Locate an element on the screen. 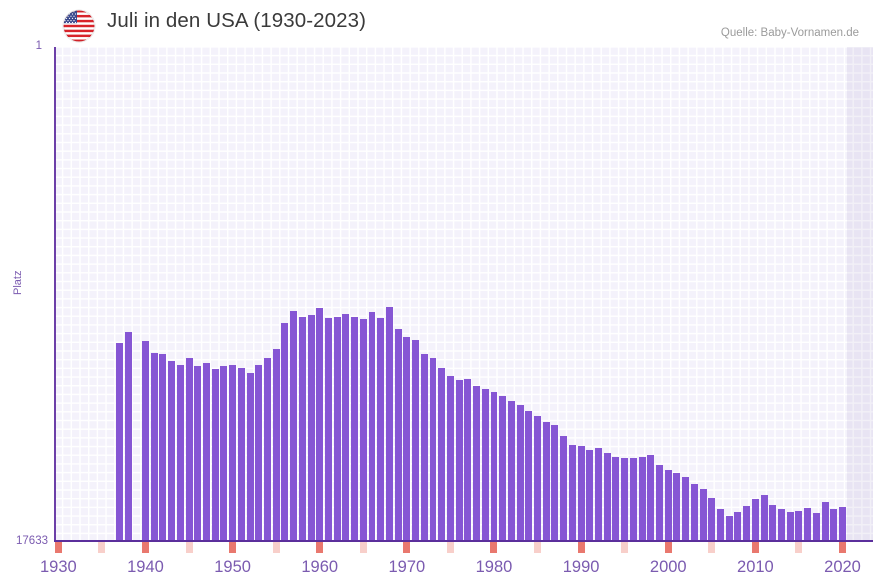 The image size is (873, 587). bar-1971 is located at coordinates (416, 440).